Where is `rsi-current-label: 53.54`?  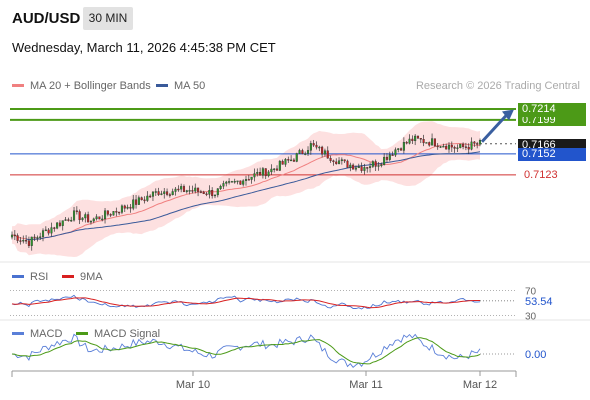 rsi-current-label: 53.54 is located at coordinates (539, 302).